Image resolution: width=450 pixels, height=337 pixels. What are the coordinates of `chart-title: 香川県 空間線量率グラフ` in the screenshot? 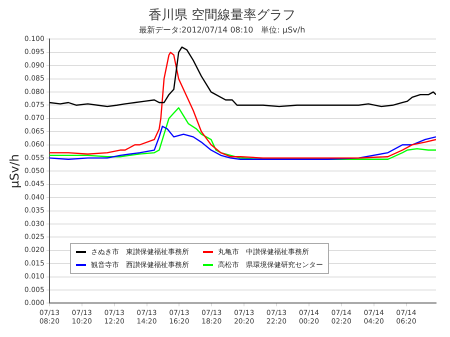 It's located at (222, 15).